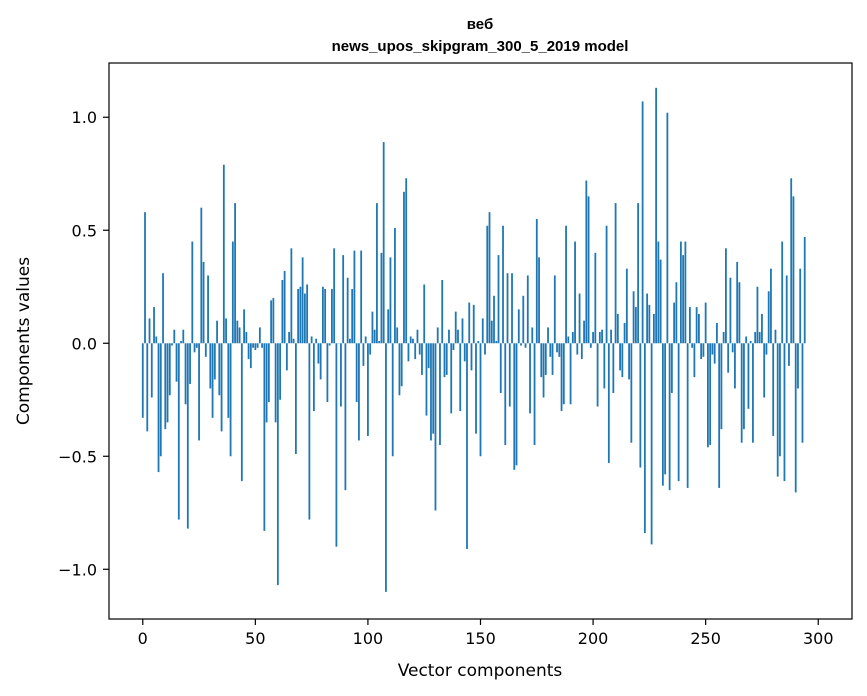 The height and width of the screenshot is (696, 867). I want to click on x-tick-label: 200, so click(593, 638).